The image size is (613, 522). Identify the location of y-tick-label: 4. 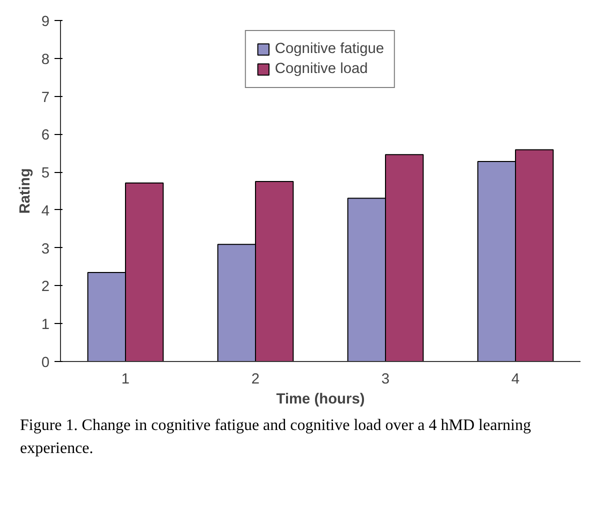
(45, 211).